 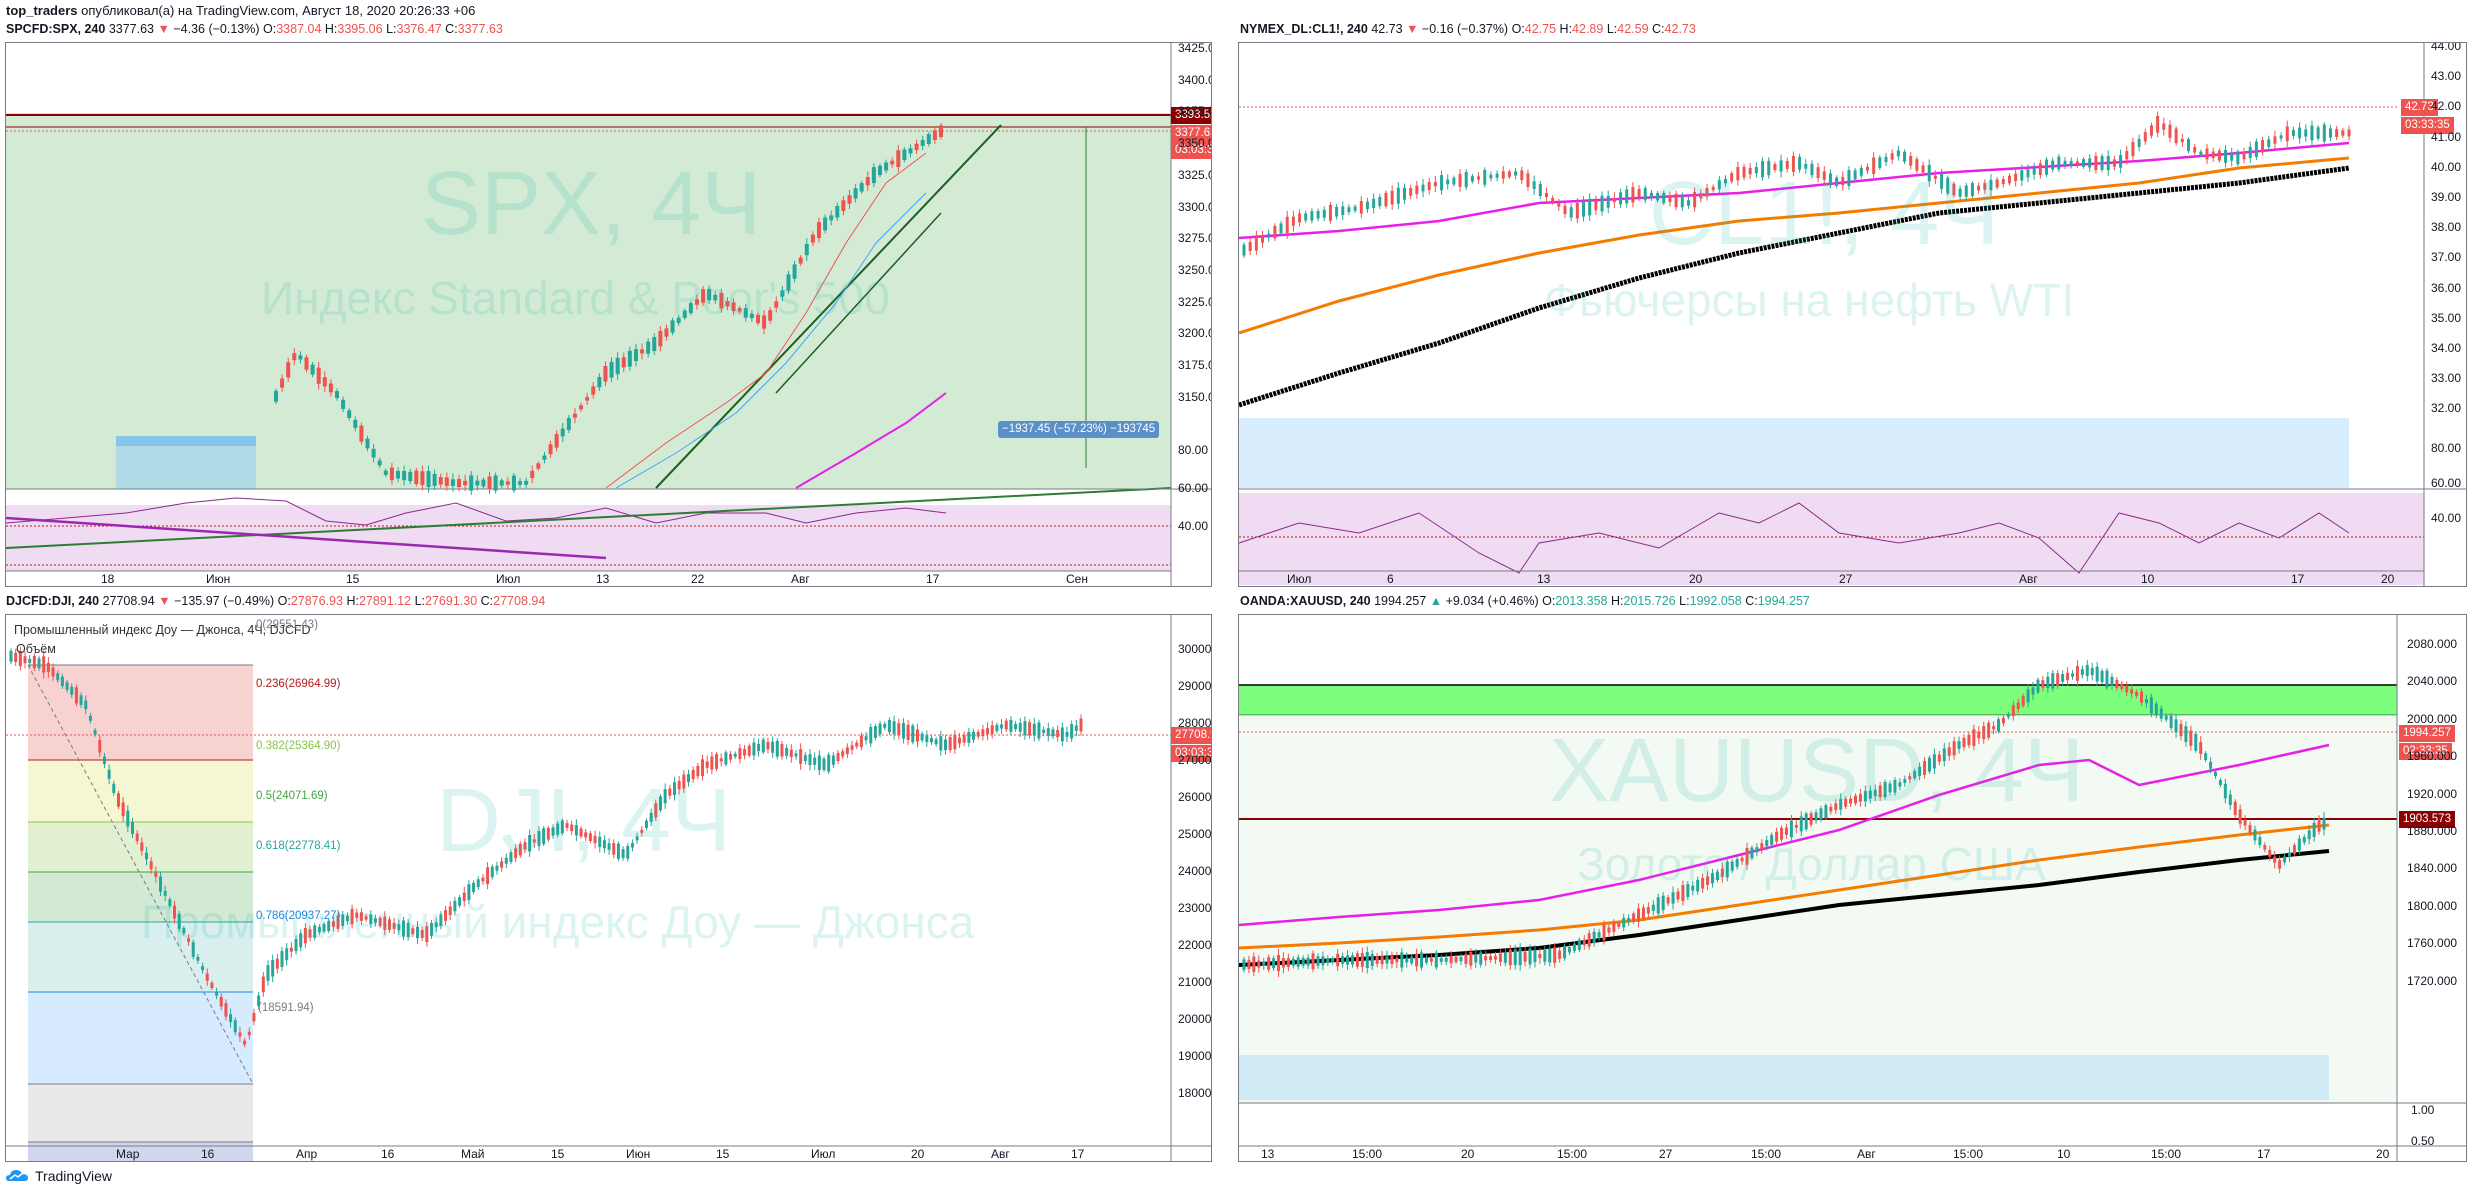 I want to click on low-value: 3376.47, so click(x=419, y=29).